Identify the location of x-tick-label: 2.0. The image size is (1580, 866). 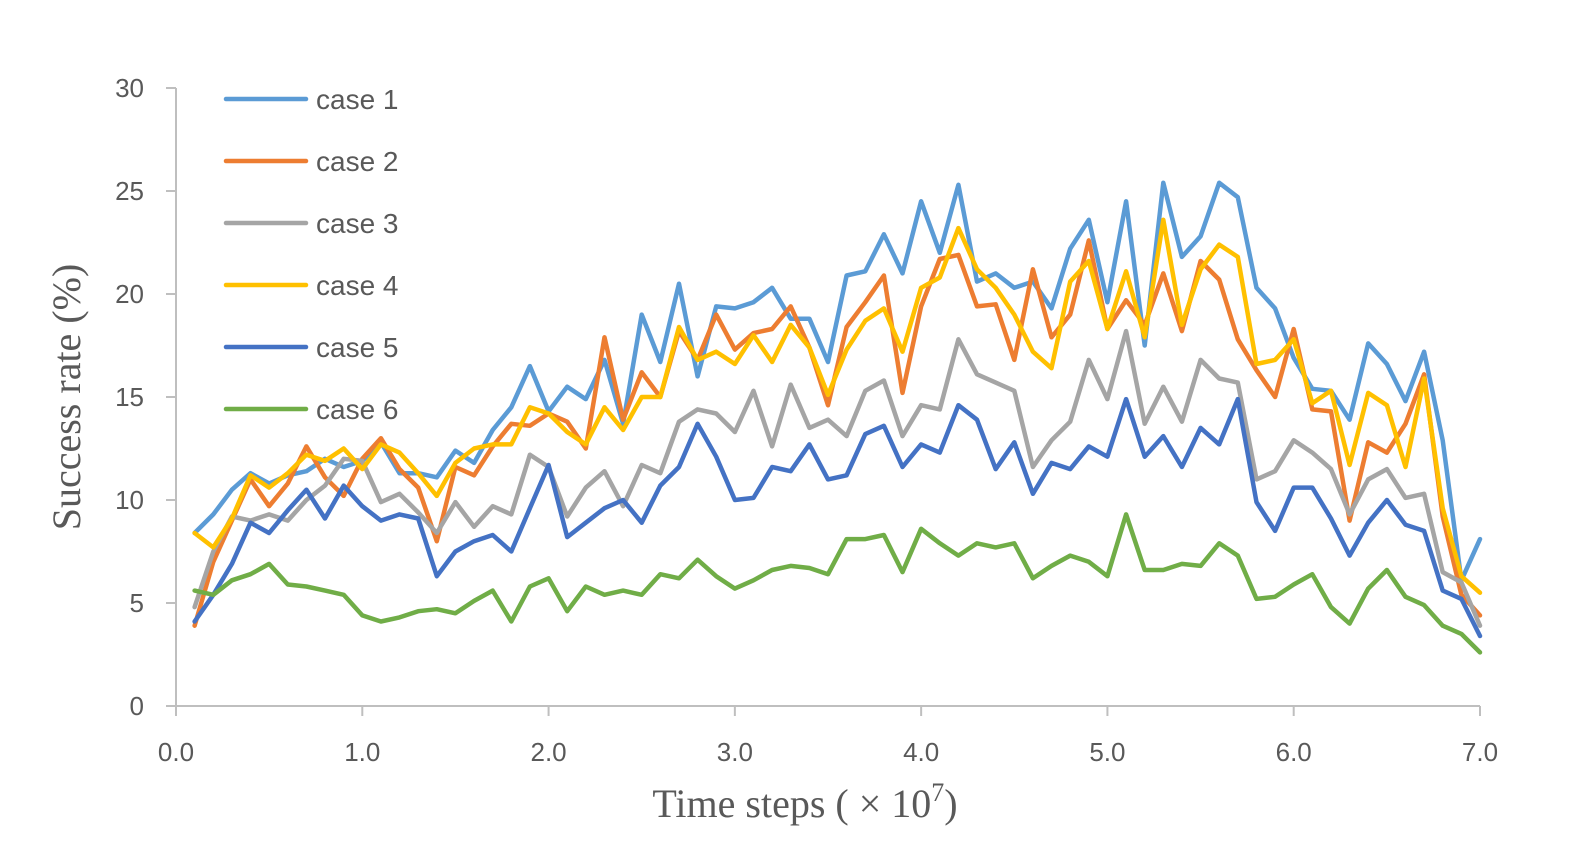
(548, 752).